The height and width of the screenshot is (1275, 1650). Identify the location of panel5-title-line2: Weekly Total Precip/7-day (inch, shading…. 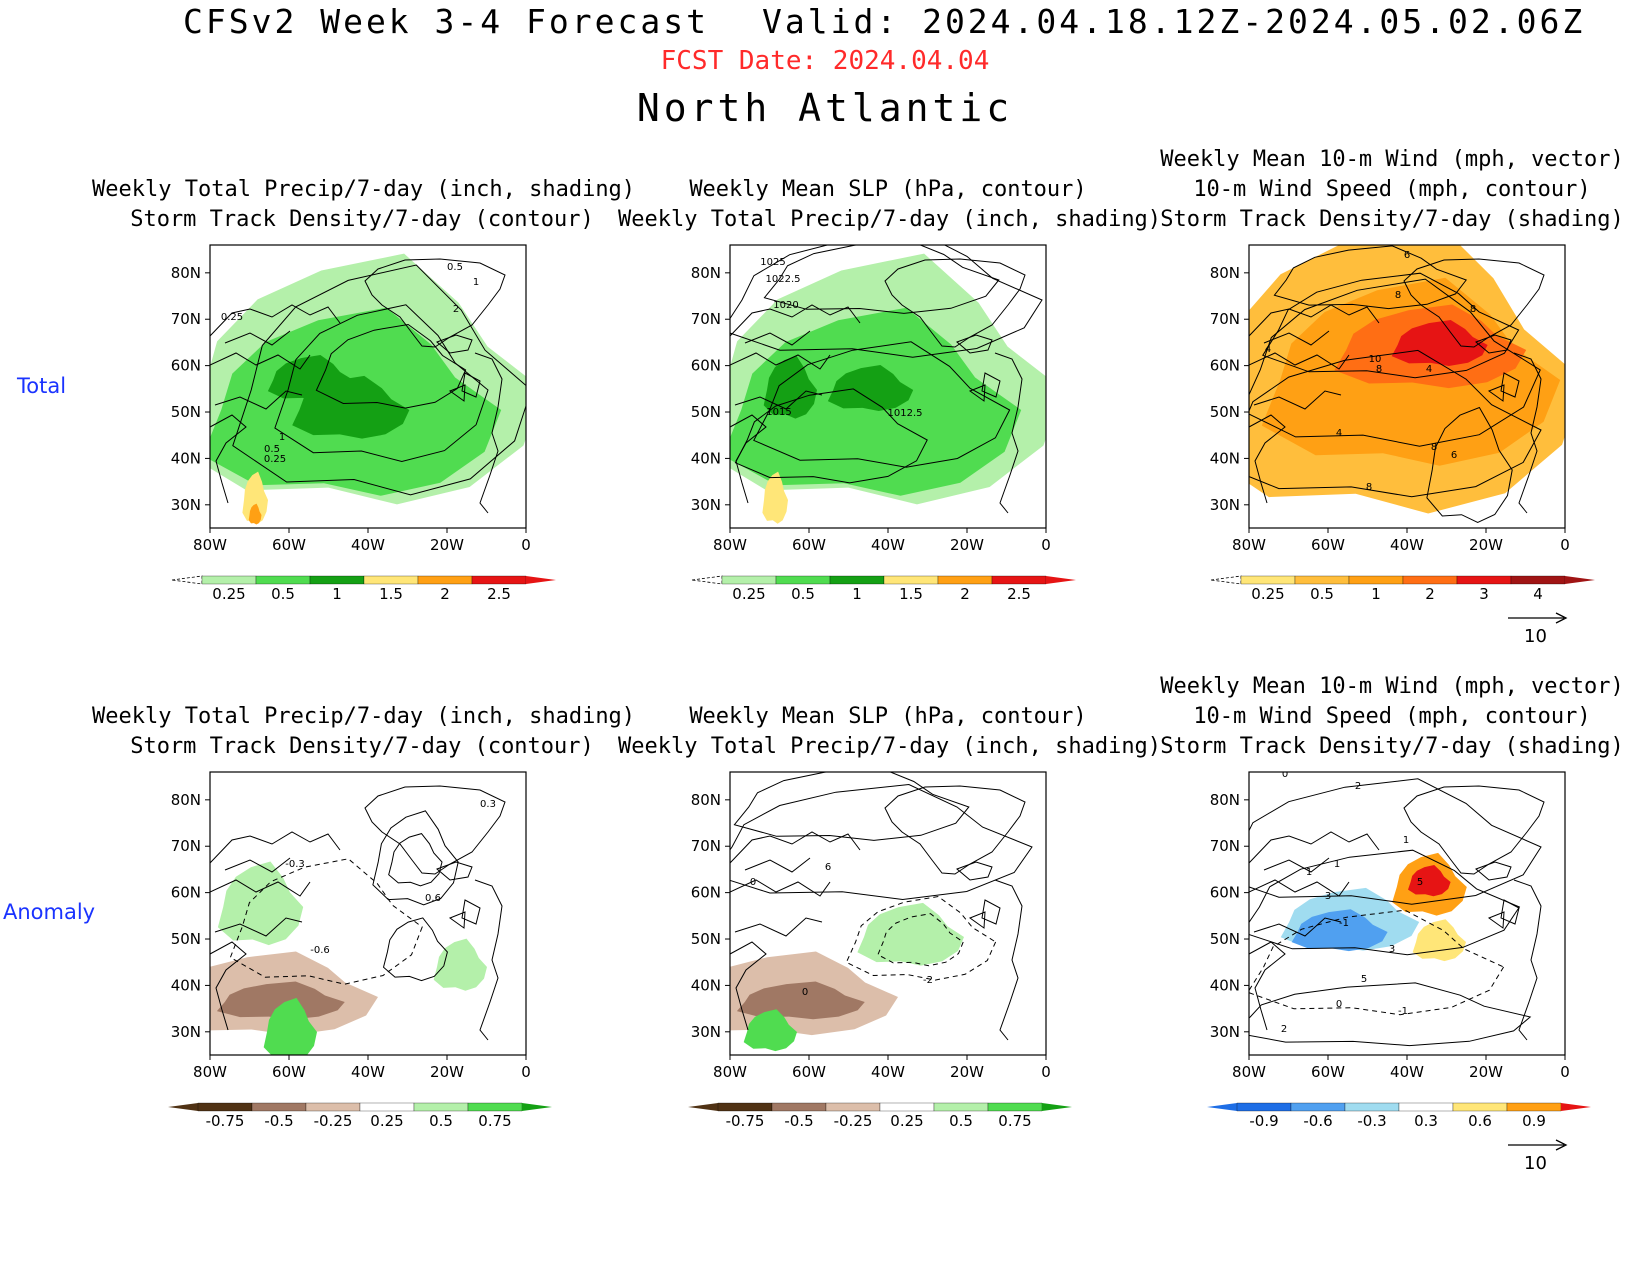
(890, 746).